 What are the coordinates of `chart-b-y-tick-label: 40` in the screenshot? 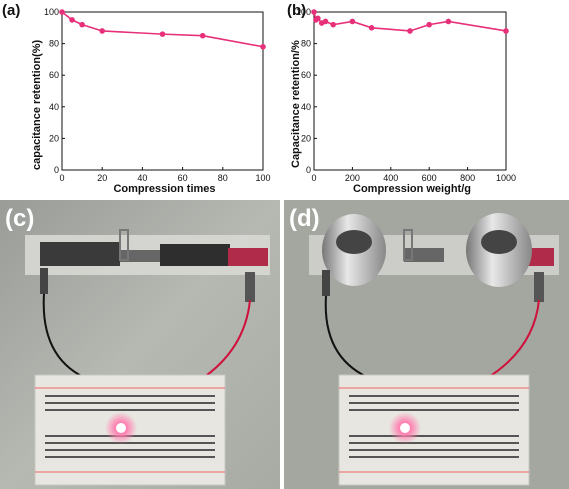 It's located at (306, 107).